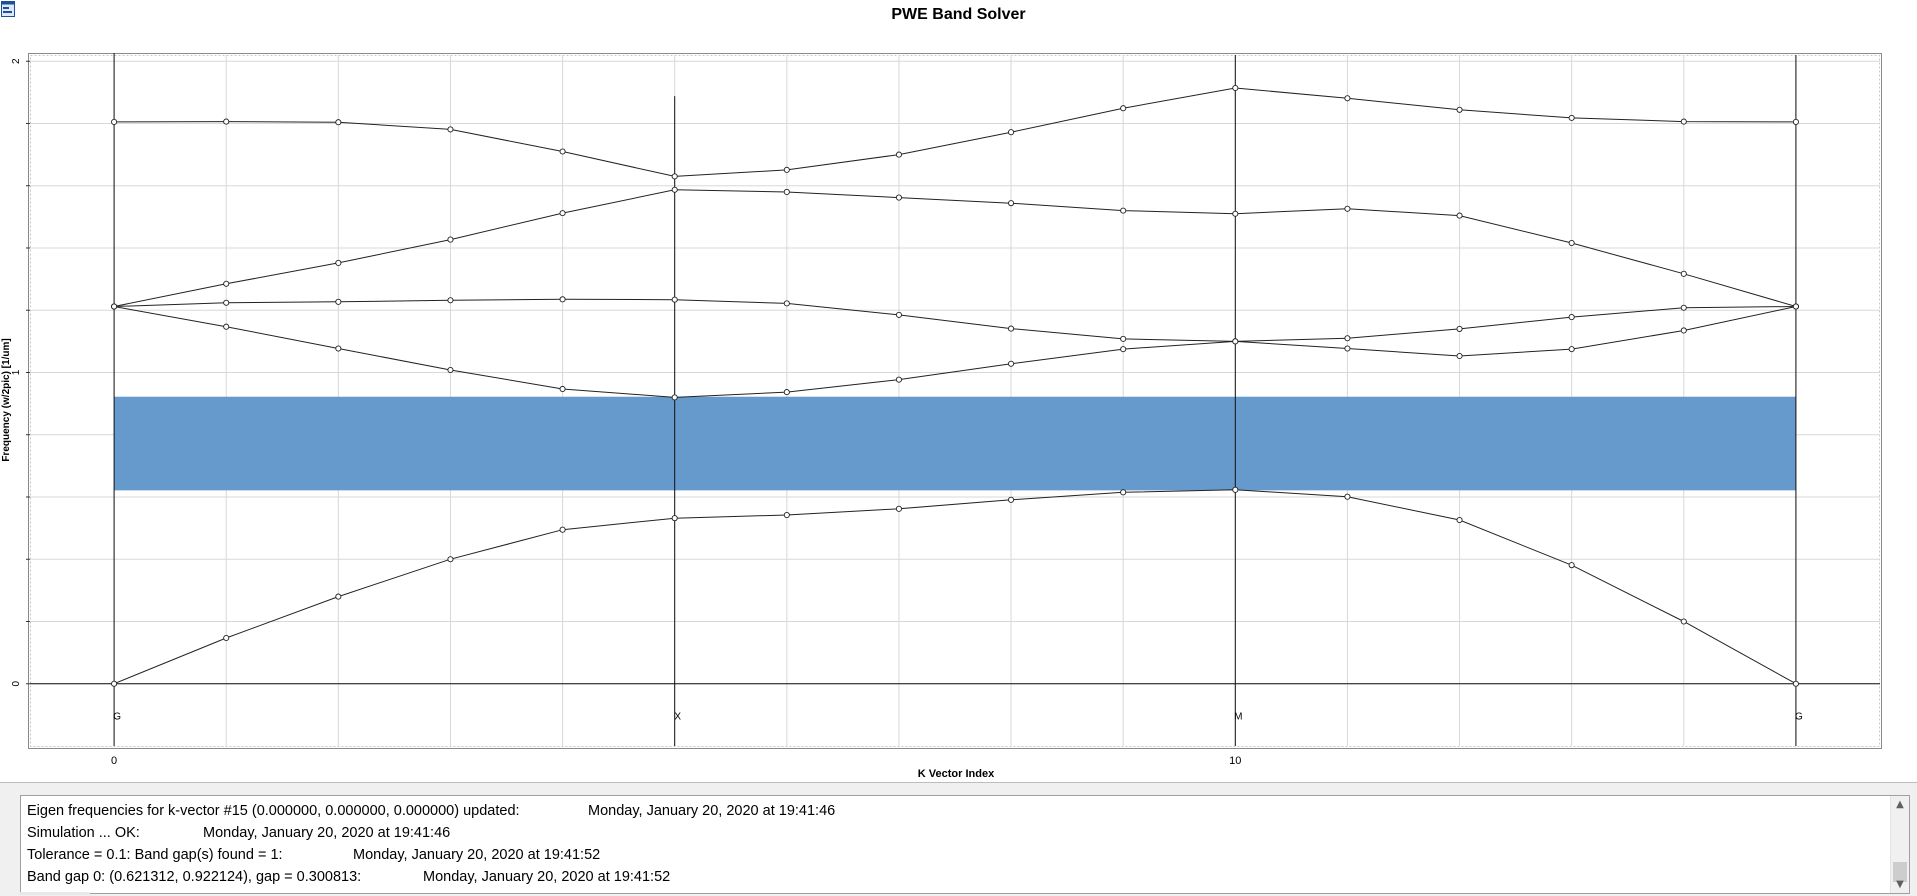  What do you see at coordinates (114, 761) in the screenshot?
I see `x-tick-label: 0` at bounding box center [114, 761].